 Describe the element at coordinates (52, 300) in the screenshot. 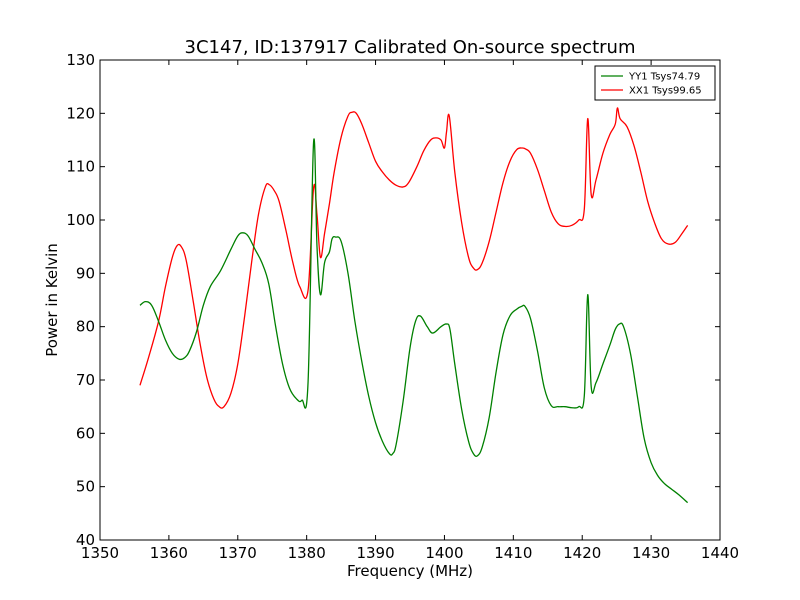

I see `y-axis-label: Power in Kelvin` at that location.